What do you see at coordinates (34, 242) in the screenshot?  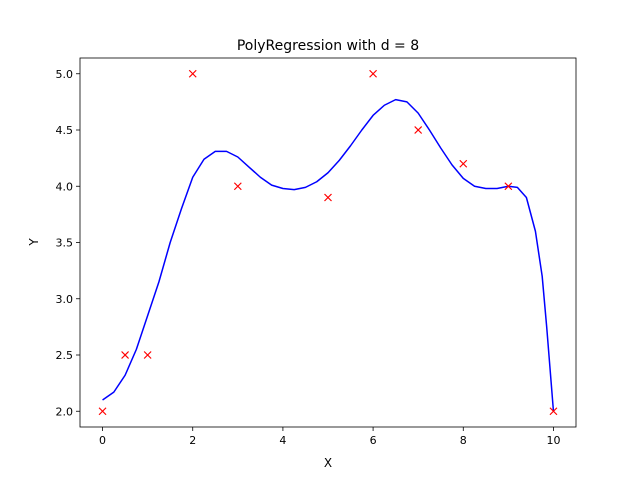 I see `y-axis-label: Y` at bounding box center [34, 242].